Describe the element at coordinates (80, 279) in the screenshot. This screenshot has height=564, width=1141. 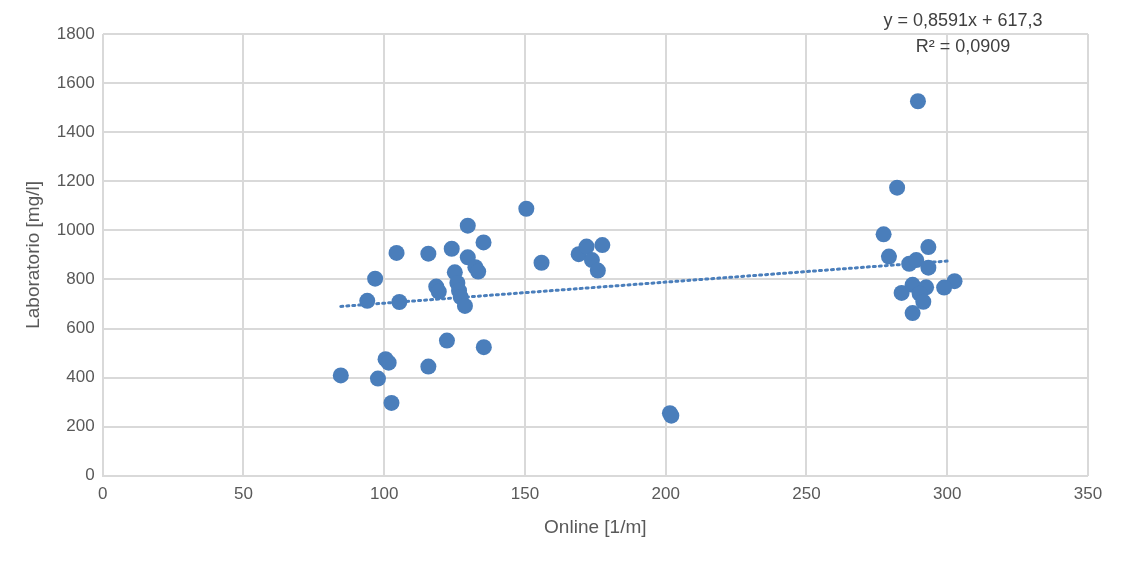
I see `y-tick-label: 800` at that location.